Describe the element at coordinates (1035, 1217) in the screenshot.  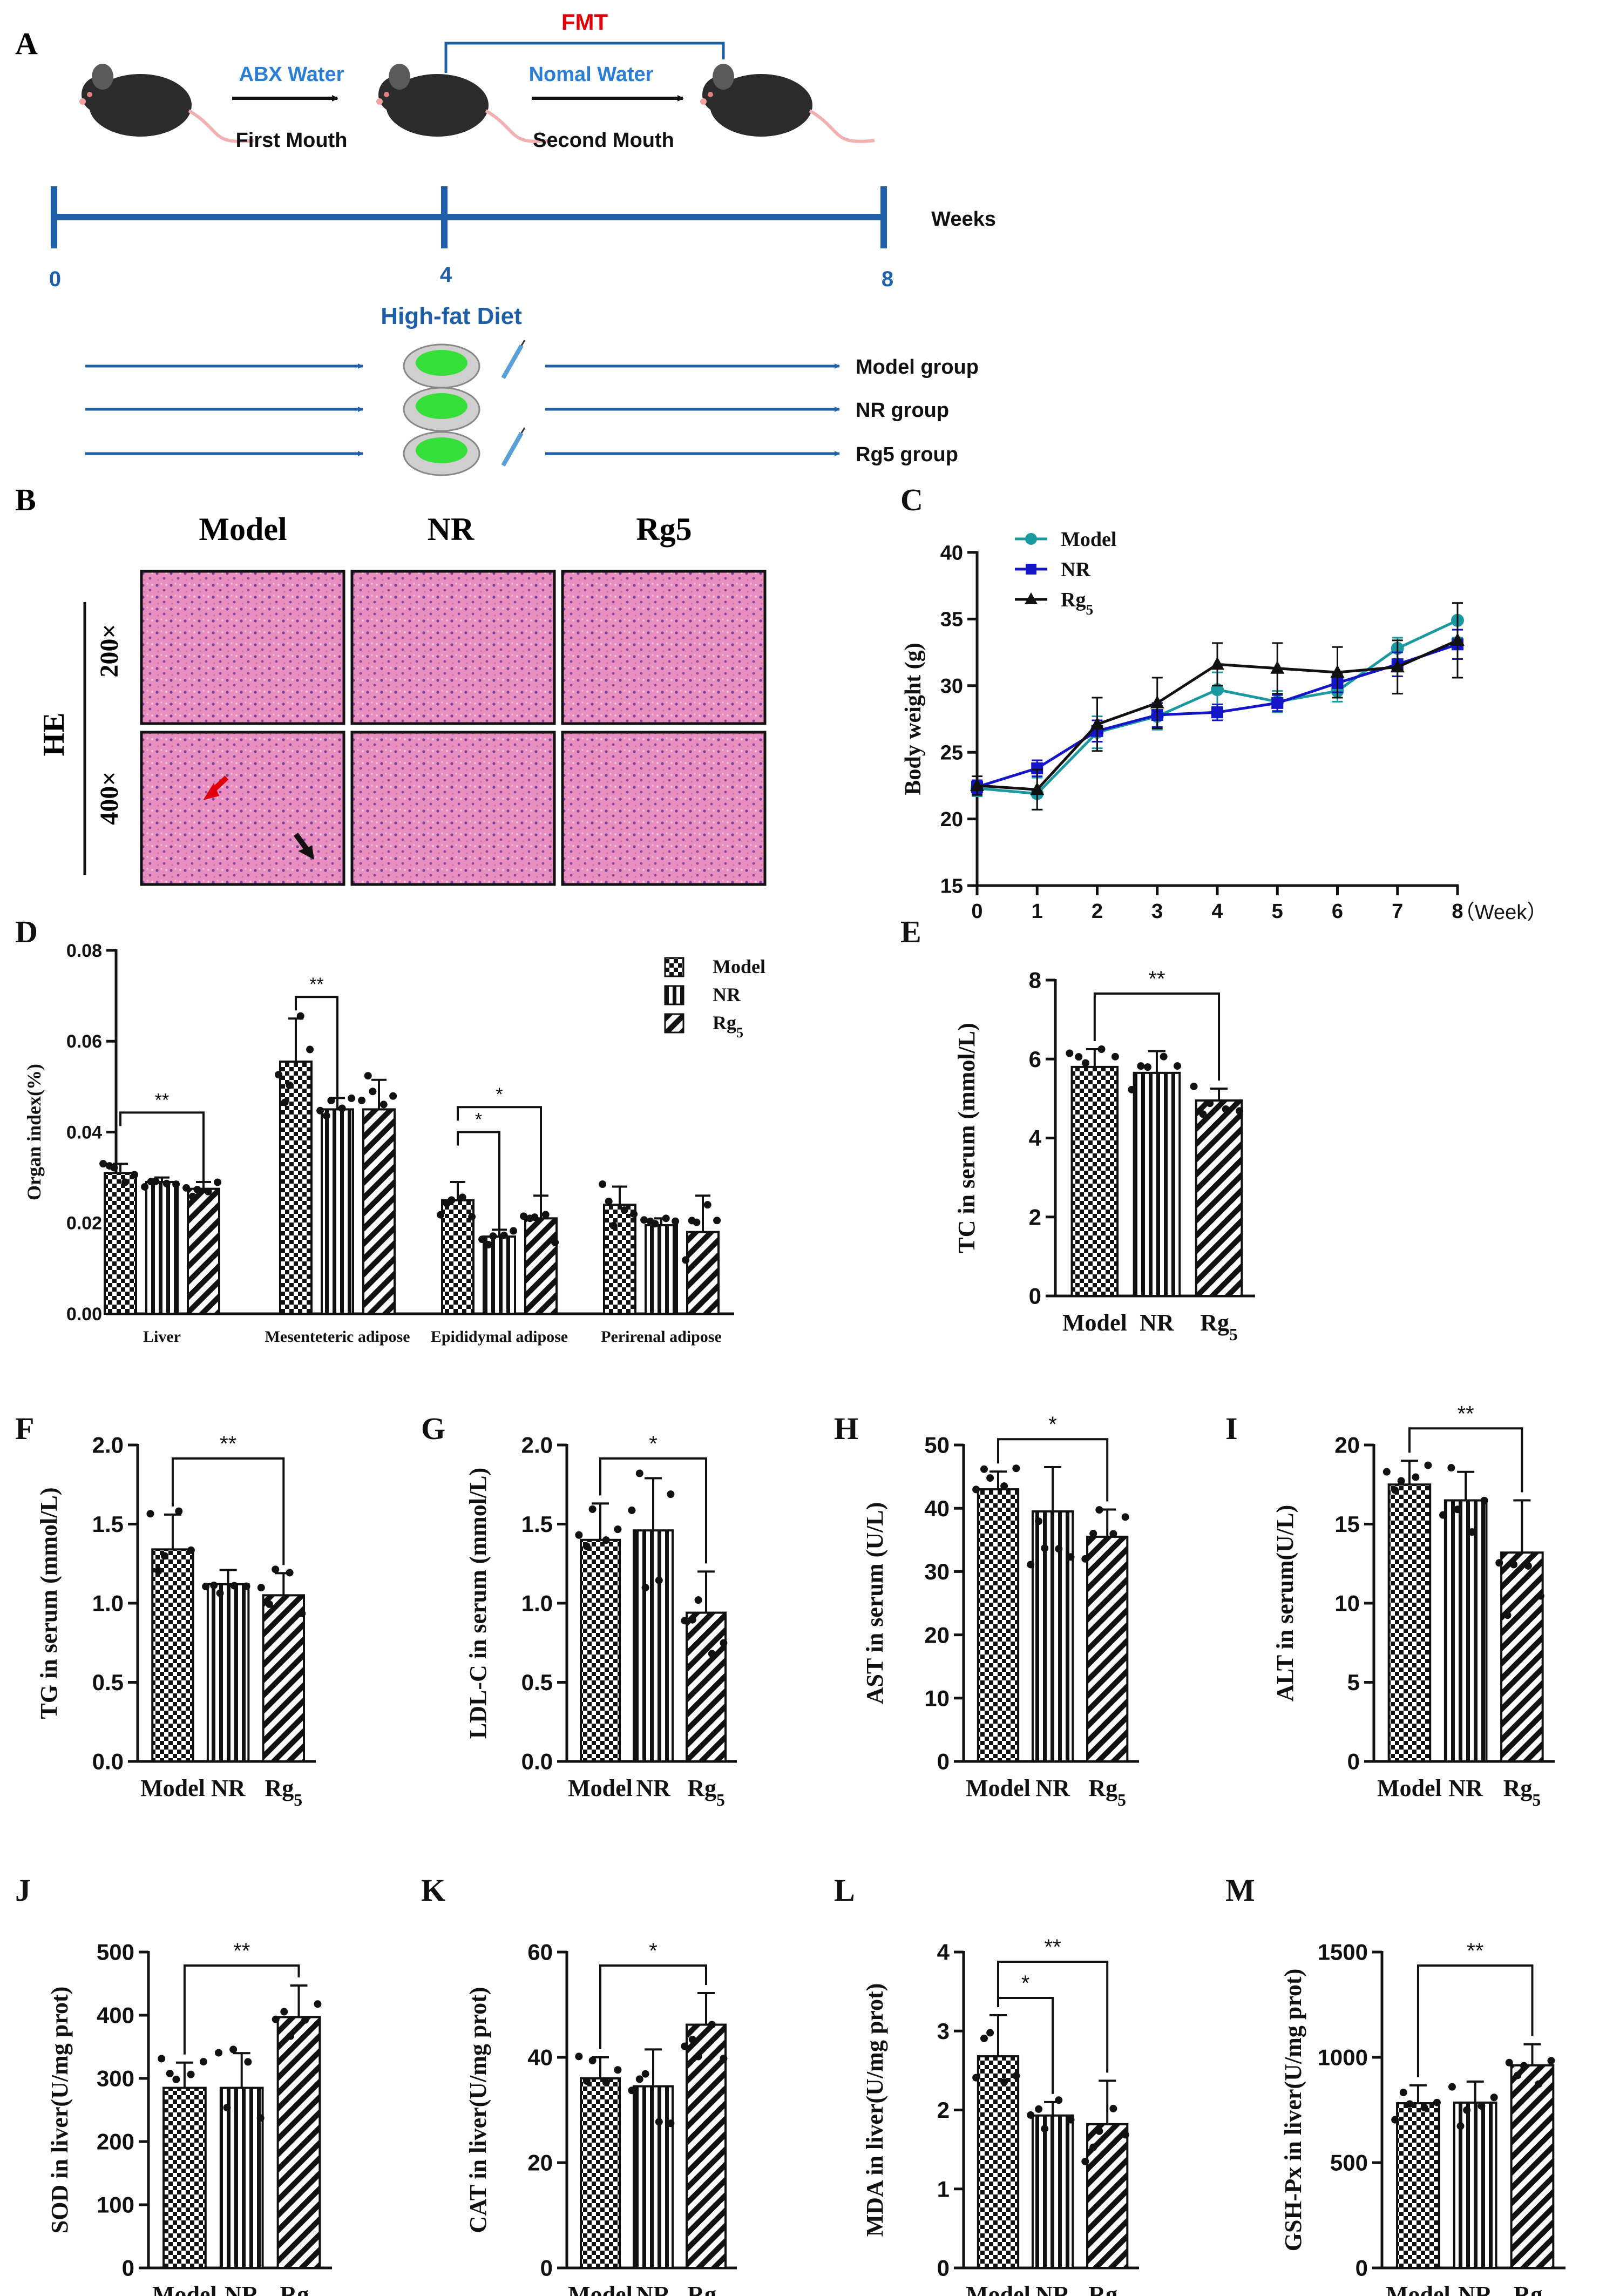
I see `y-tick-label: 2` at that location.